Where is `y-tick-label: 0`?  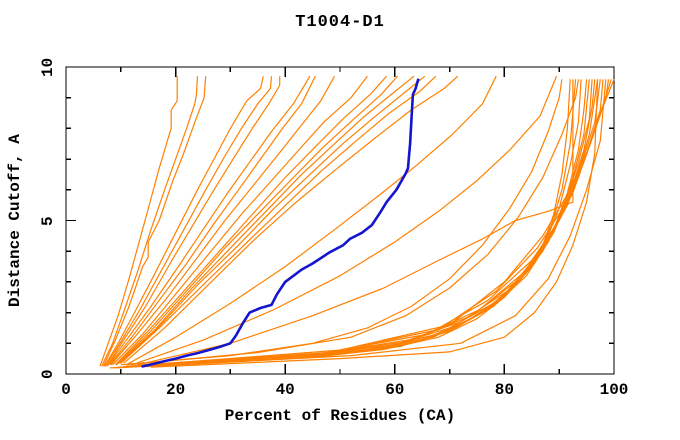
y-tick-label: 0 is located at coordinates (48, 374).